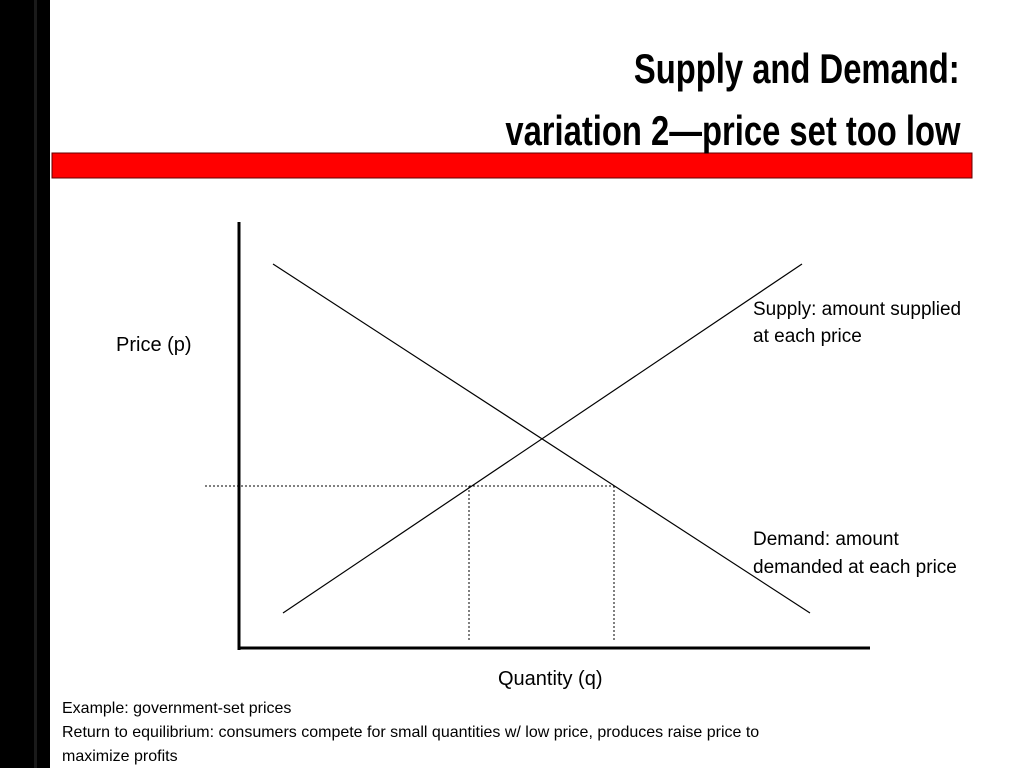 The image size is (1024, 768). Describe the element at coordinates (807, 336) in the screenshot. I see `supply-label: at each price` at that location.